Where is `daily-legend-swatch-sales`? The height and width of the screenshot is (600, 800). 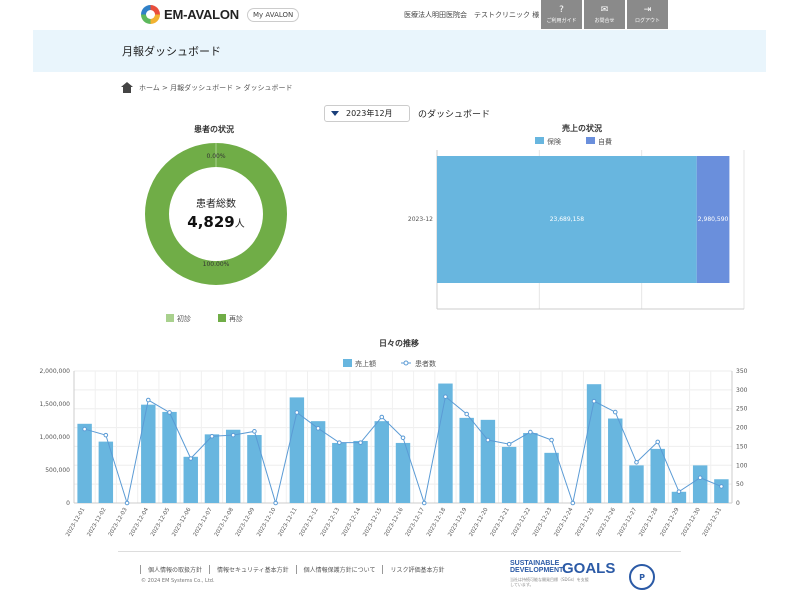 daily-legend-swatch-sales is located at coordinates (347, 363).